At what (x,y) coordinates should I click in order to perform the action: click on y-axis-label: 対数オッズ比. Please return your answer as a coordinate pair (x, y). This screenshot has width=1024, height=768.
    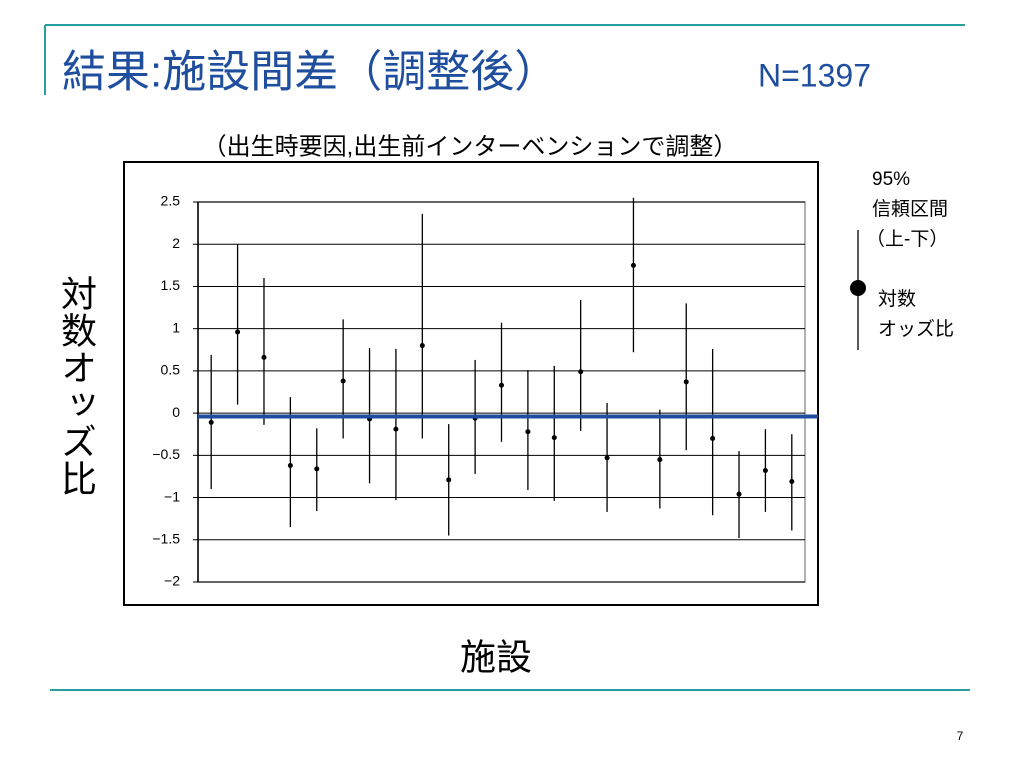
    Looking at the image, I should click on (76, 386).